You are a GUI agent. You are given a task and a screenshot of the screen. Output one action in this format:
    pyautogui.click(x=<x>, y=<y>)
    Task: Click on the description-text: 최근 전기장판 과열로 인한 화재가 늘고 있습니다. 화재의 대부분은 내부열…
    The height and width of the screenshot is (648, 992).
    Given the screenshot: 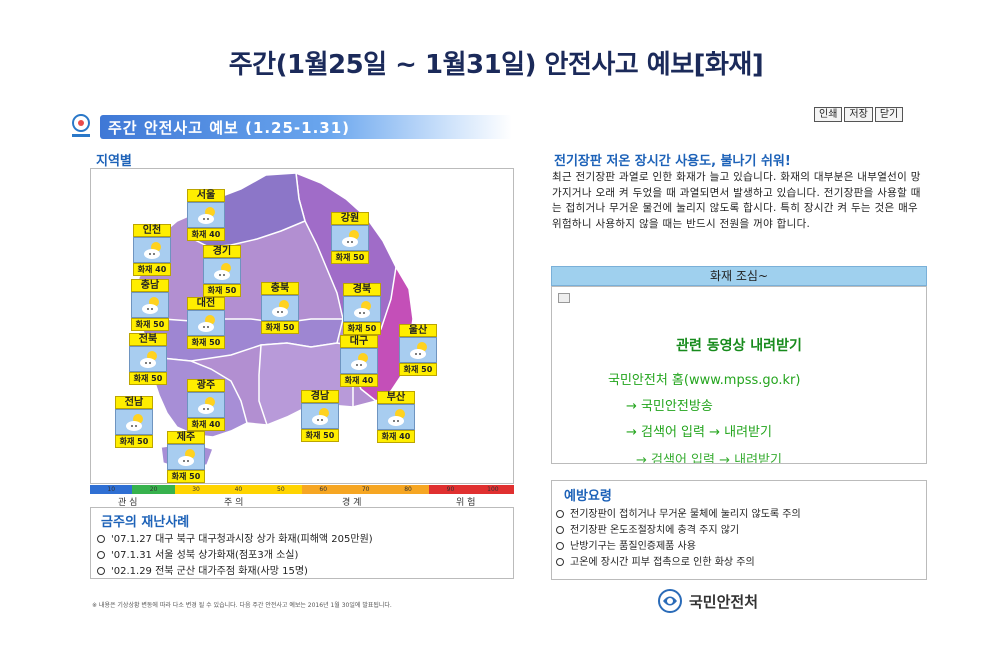 What is the action you would take?
    pyautogui.click(x=736, y=200)
    